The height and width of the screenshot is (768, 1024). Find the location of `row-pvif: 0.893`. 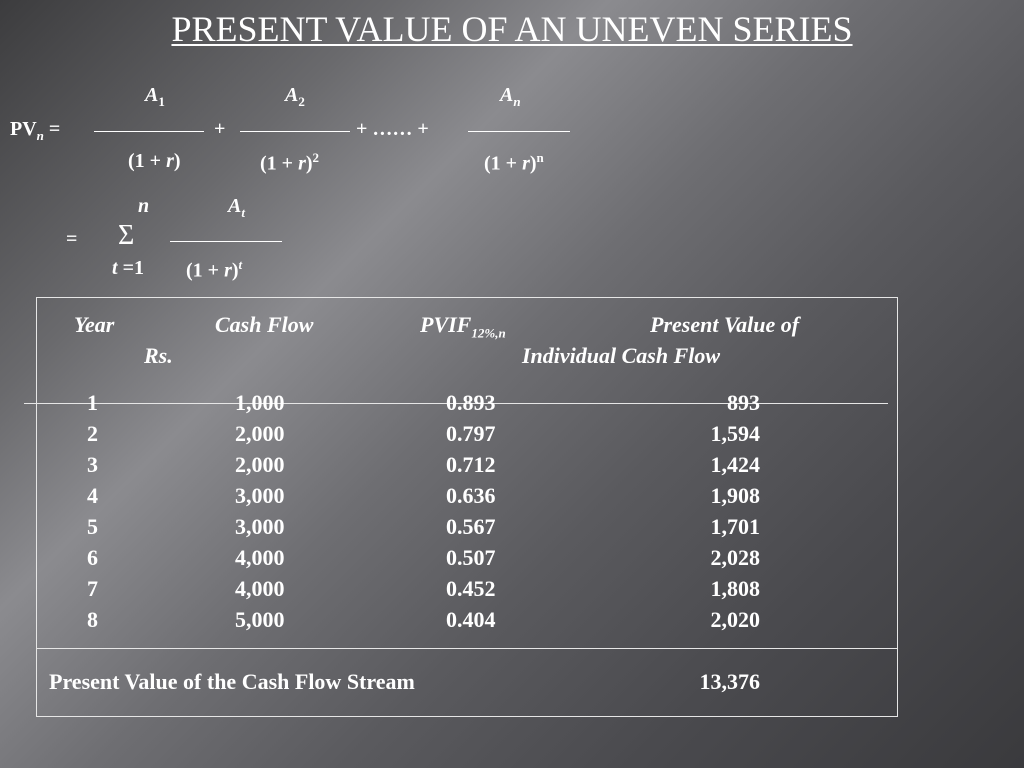

row-pvif: 0.893 is located at coordinates (471, 402).